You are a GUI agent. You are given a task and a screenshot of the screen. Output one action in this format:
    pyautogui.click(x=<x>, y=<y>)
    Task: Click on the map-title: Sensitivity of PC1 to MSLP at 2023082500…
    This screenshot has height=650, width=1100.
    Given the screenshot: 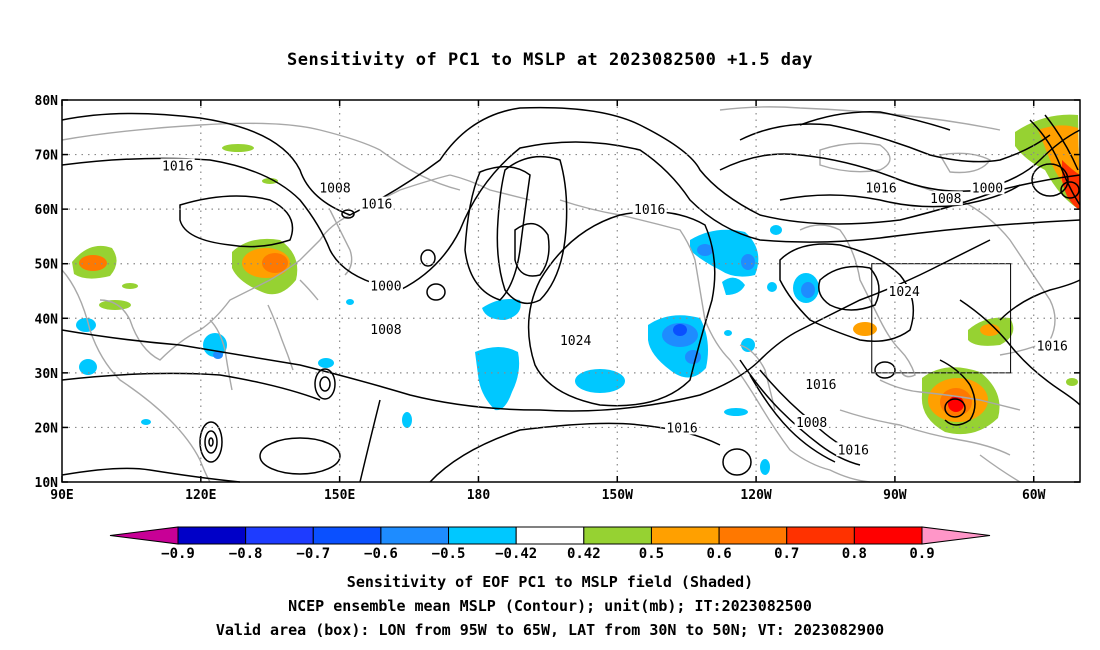 What is the action you would take?
    pyautogui.click(x=549, y=60)
    